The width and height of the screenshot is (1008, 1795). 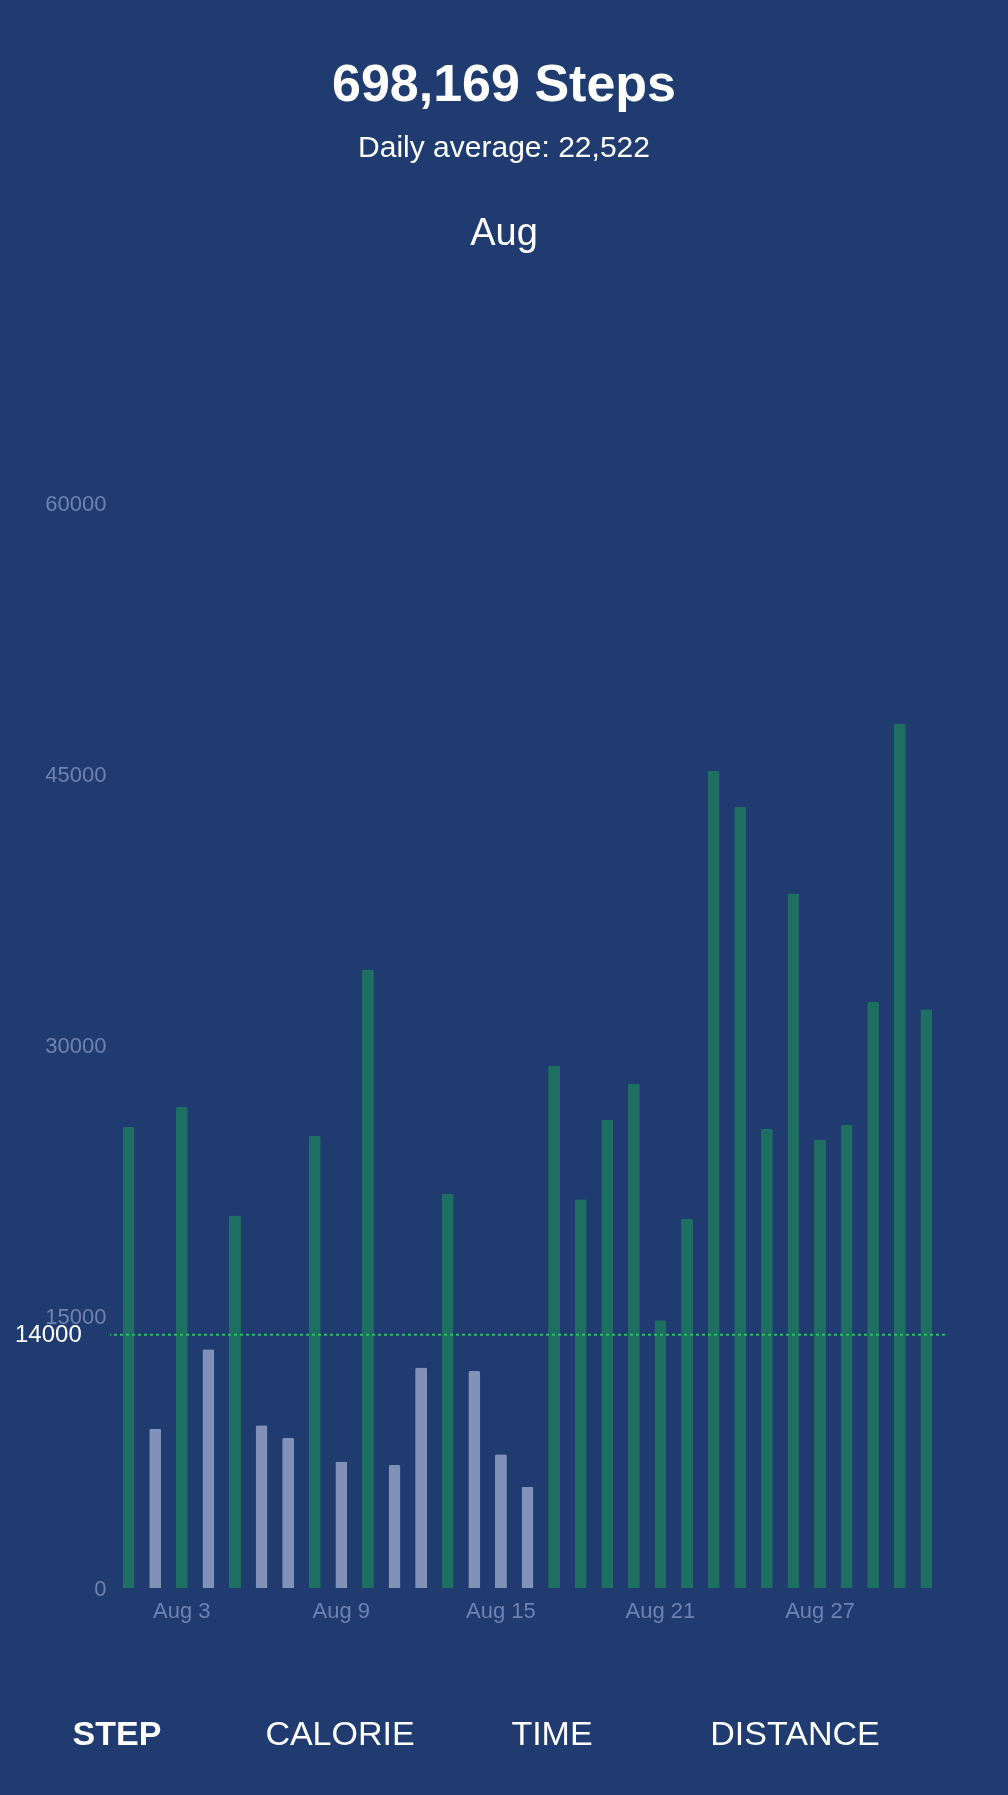 I want to click on x-tick-label: Aug 15, so click(x=501, y=1610).